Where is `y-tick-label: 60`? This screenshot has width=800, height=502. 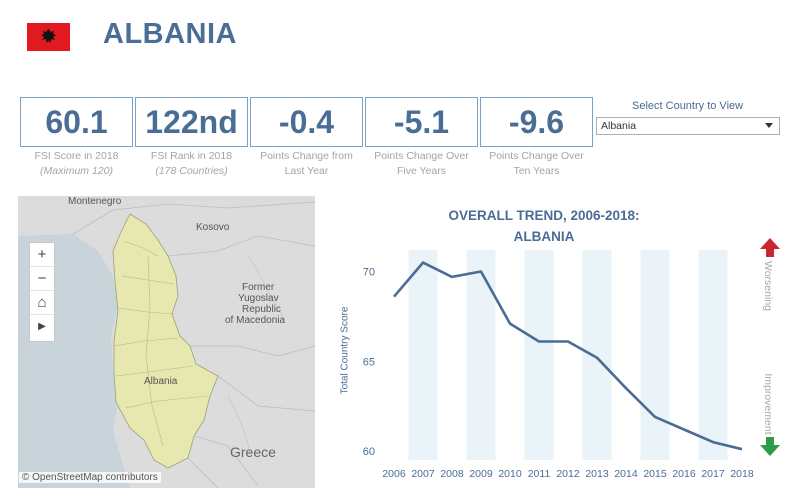 y-tick-label: 60 is located at coordinates (369, 452).